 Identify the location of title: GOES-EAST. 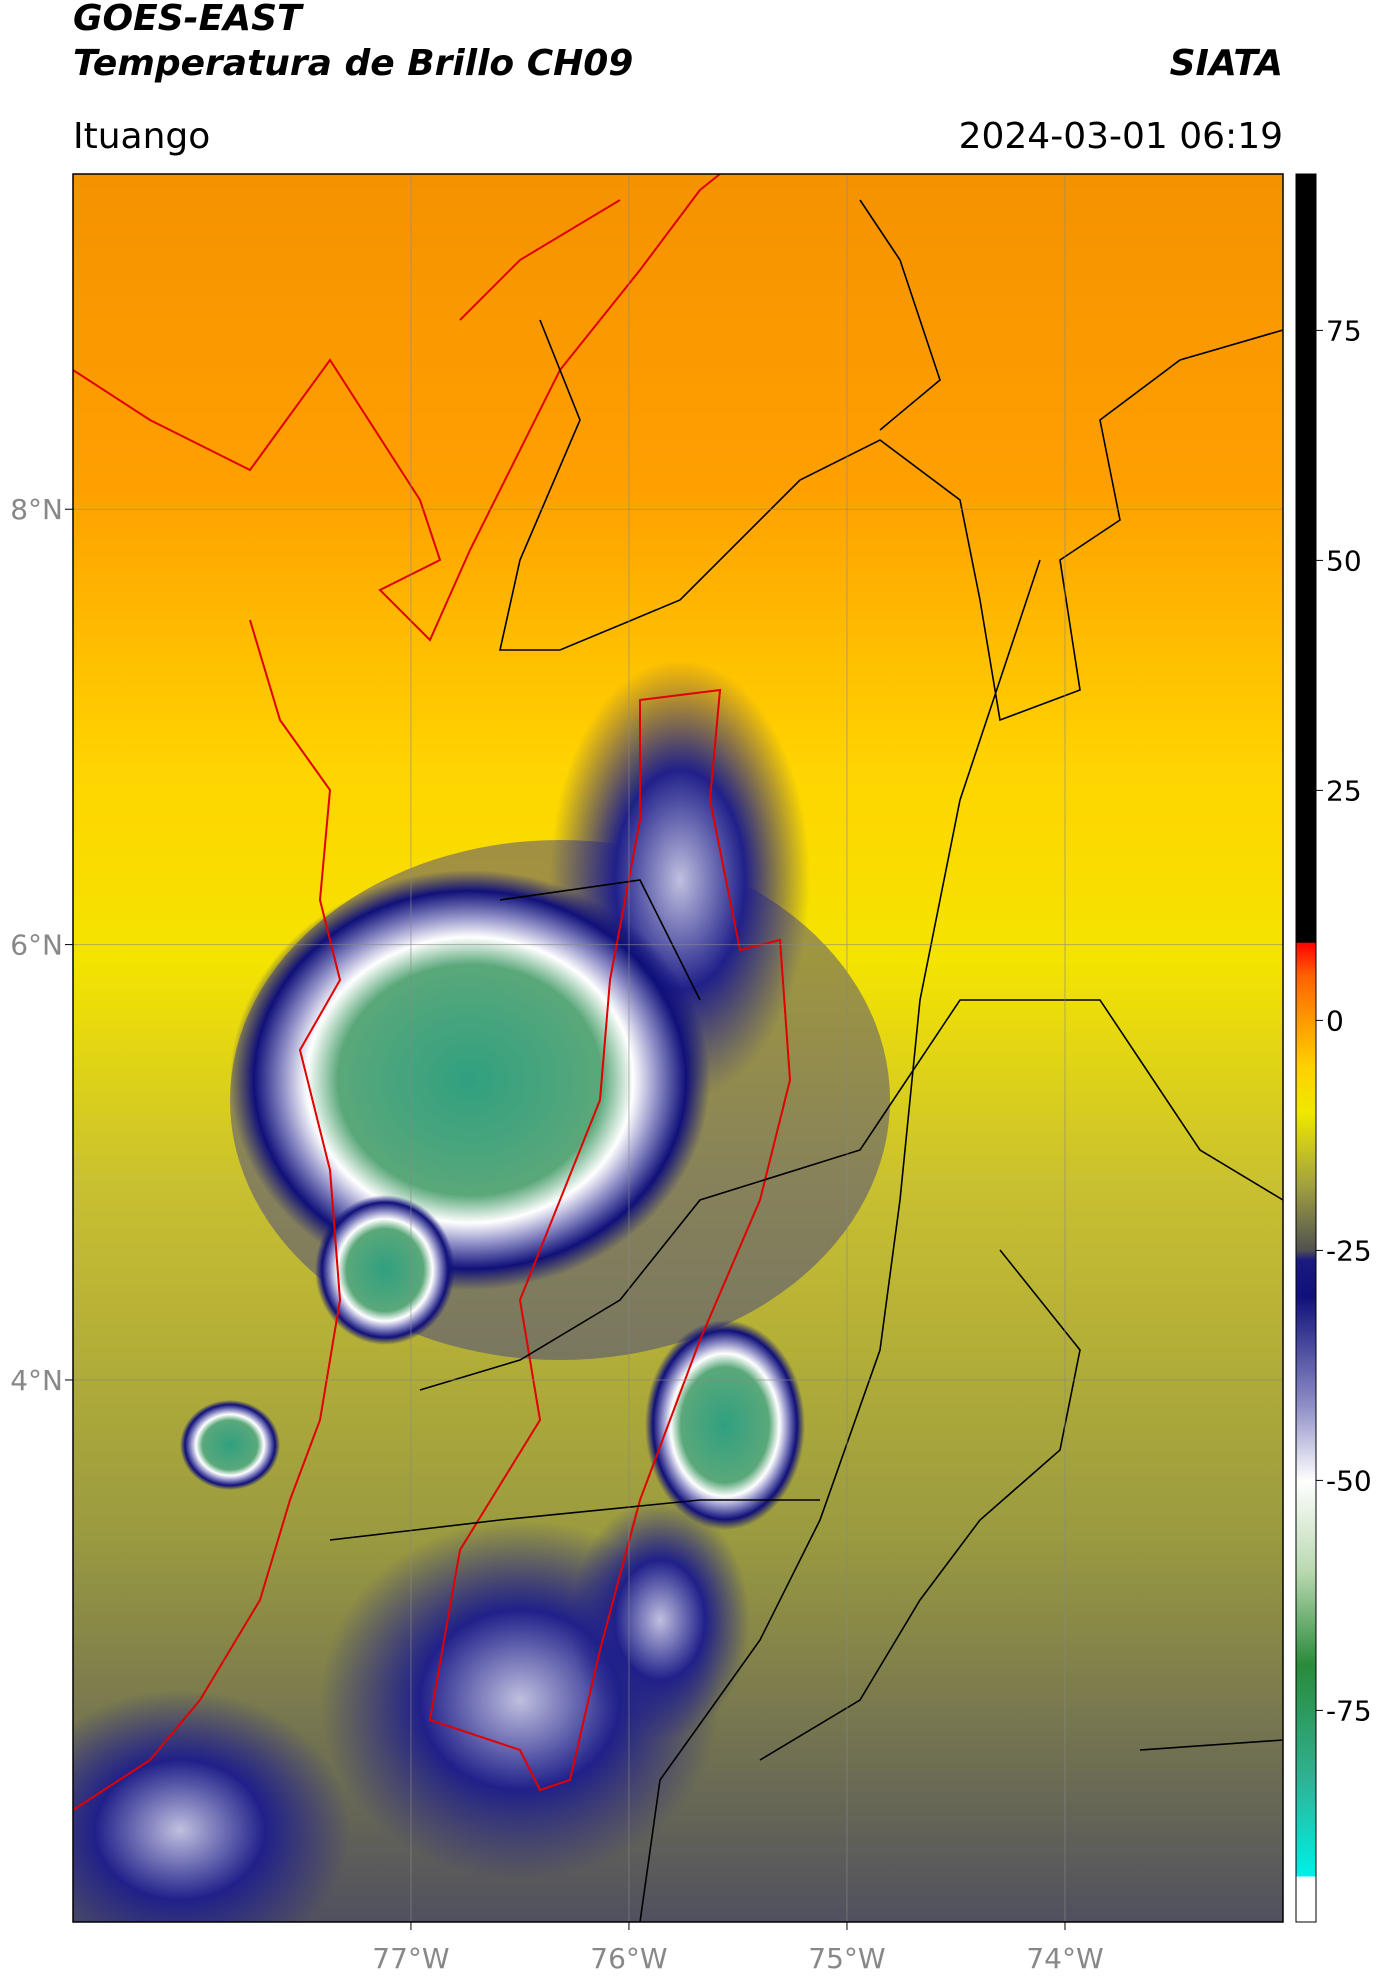
(188, 19).